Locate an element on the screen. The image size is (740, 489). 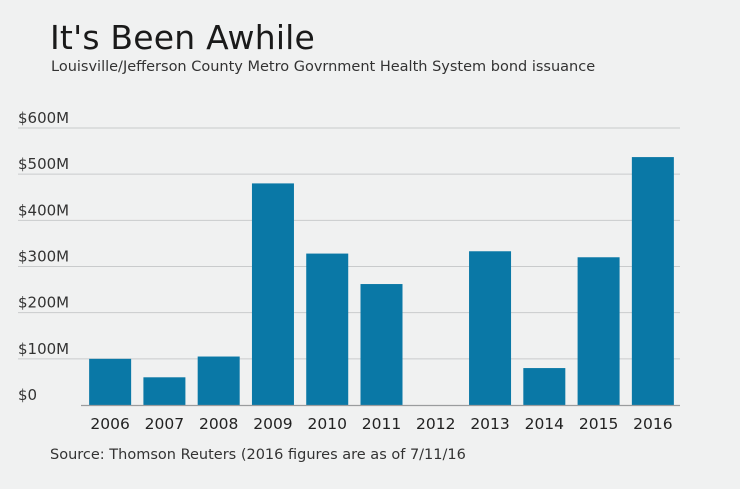
bar-2015 is located at coordinates (598, 331).